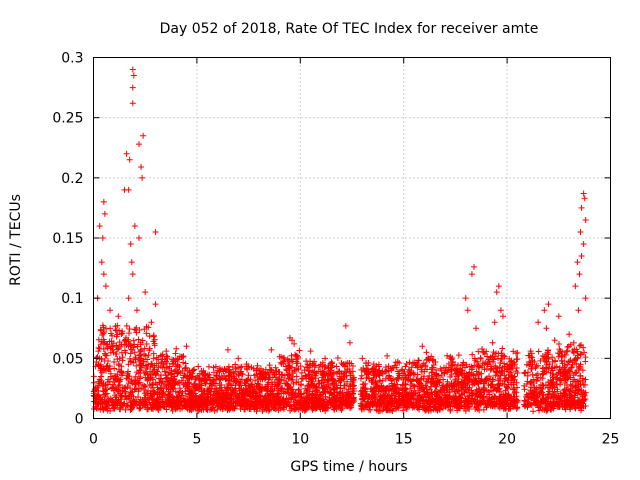 This screenshot has height=480, width=640. Describe the element at coordinates (196, 440) in the screenshot. I see `x-tick-label: 5` at that location.